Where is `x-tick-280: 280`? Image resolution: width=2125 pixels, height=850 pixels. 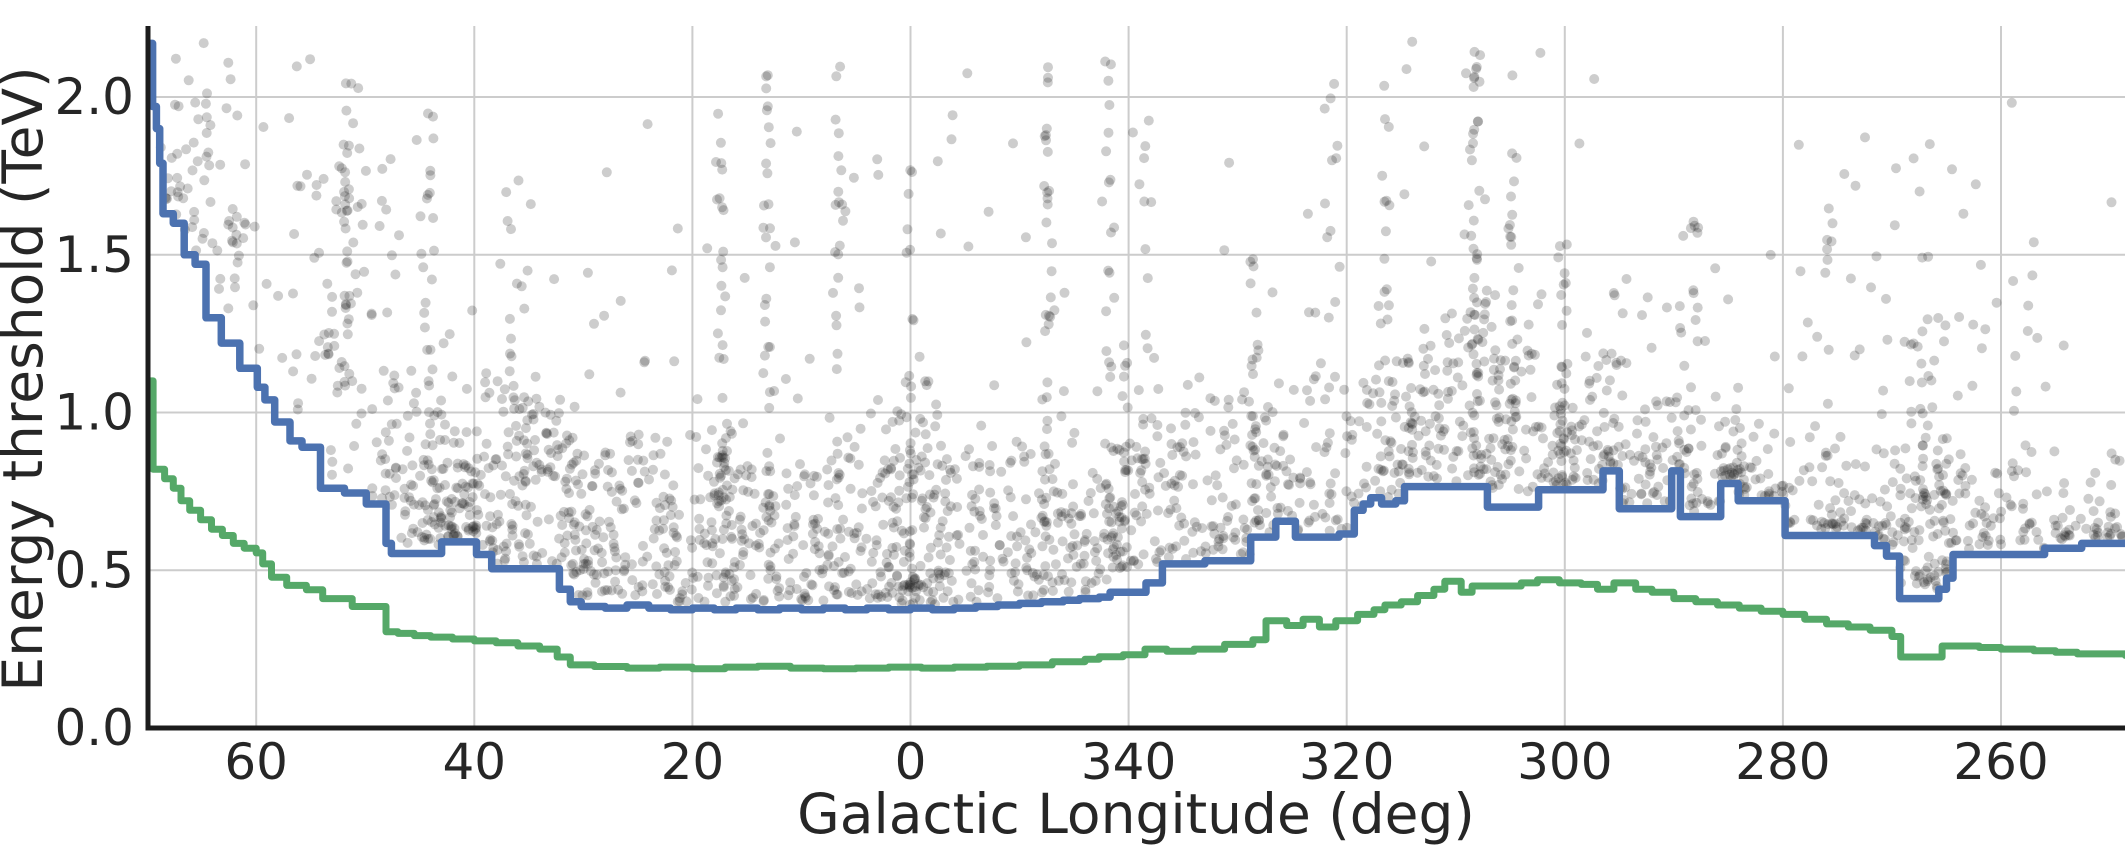
x-tick-280: 280 is located at coordinates (1782, 762).